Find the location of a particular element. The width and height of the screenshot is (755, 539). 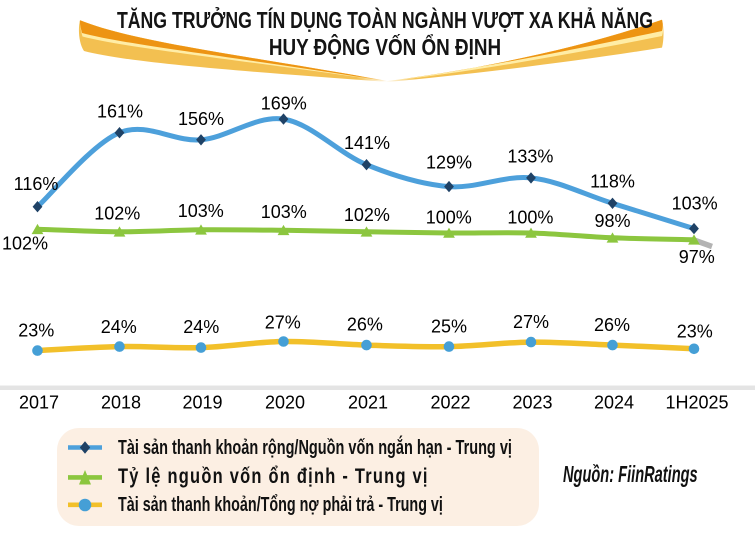

svg-text: 129% is located at coordinates (449, 162).